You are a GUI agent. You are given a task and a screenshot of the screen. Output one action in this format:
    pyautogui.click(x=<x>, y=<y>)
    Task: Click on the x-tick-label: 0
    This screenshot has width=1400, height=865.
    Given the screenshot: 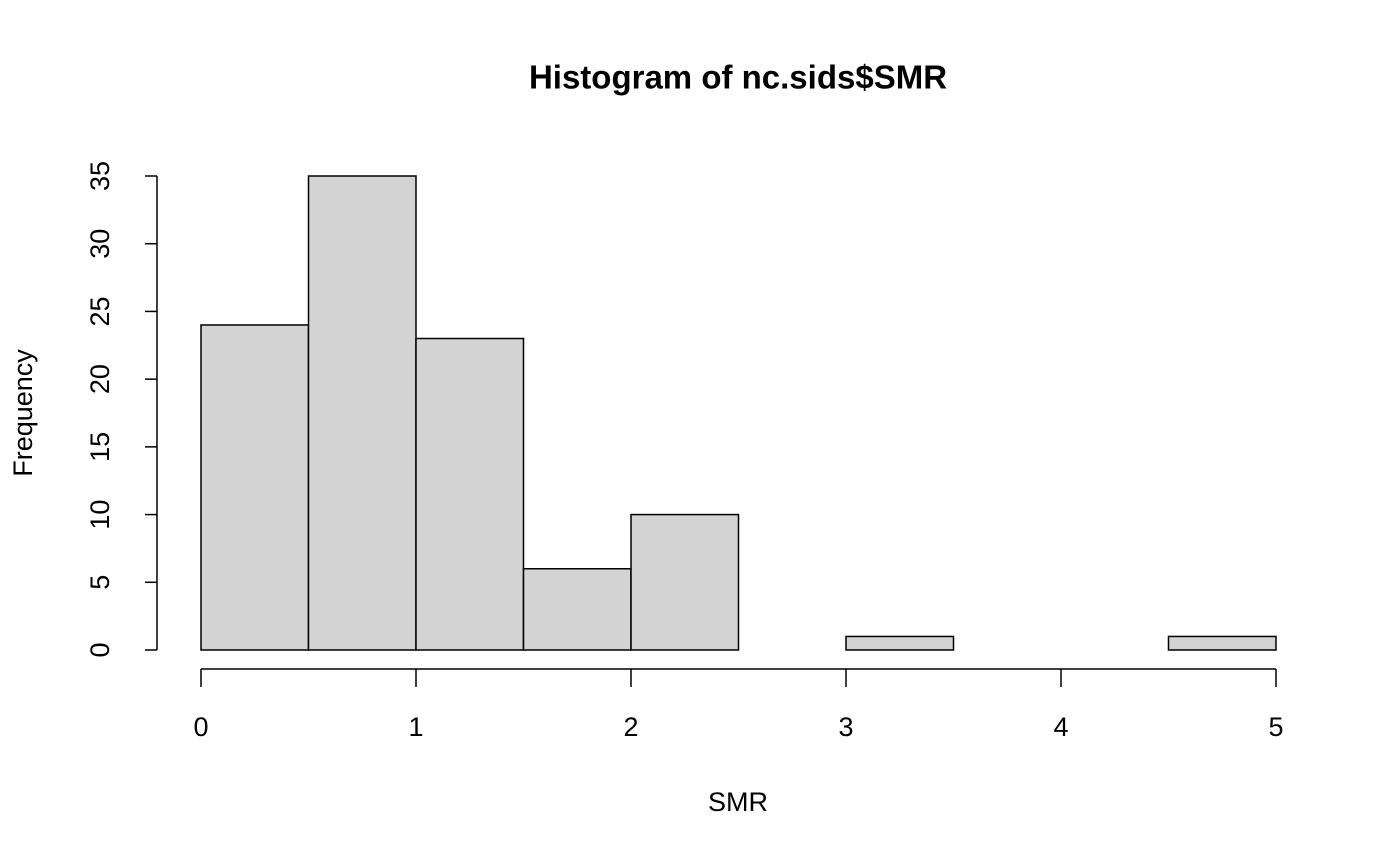 What is the action you would take?
    pyautogui.click(x=200, y=727)
    